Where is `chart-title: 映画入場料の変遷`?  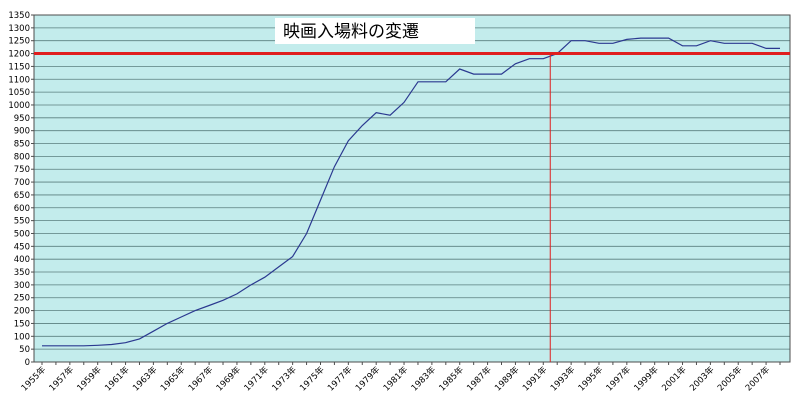
chart-title: 映画入場料の変遷 is located at coordinates (351, 32).